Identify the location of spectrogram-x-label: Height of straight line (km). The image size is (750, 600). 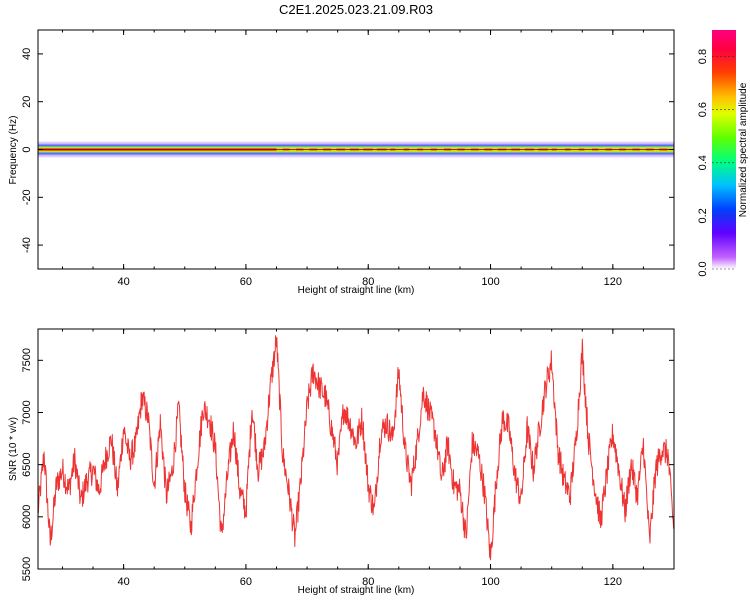
(356, 290).